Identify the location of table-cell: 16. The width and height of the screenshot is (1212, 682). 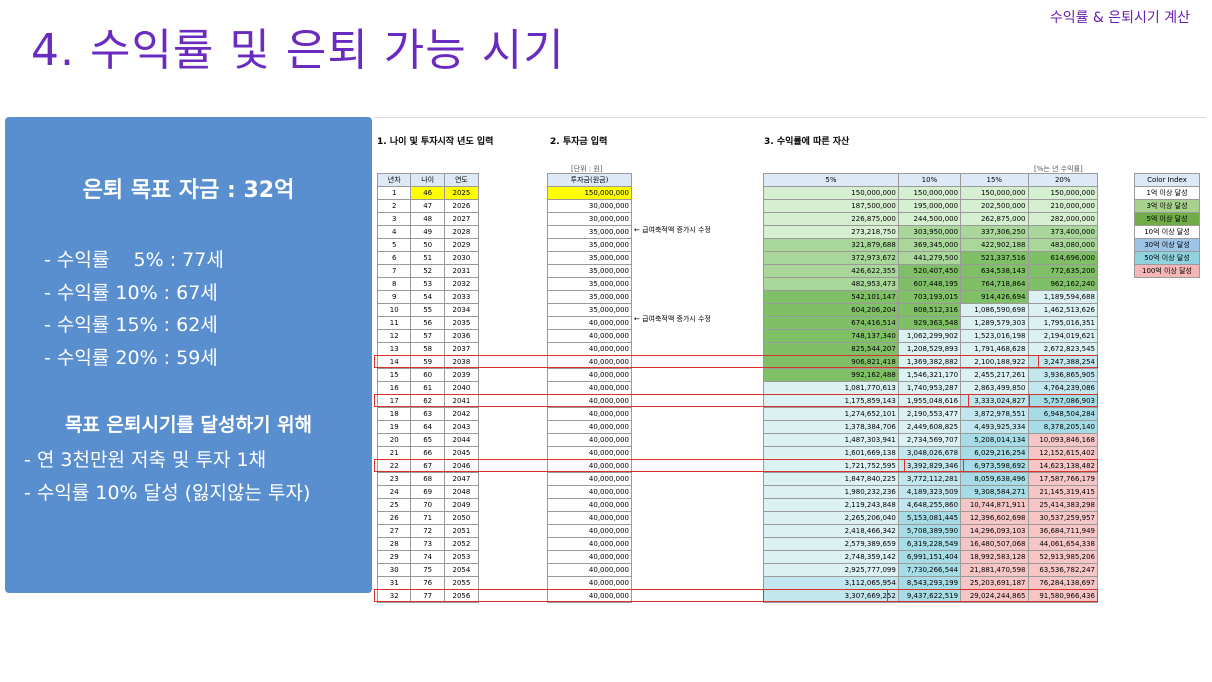
(394, 388).